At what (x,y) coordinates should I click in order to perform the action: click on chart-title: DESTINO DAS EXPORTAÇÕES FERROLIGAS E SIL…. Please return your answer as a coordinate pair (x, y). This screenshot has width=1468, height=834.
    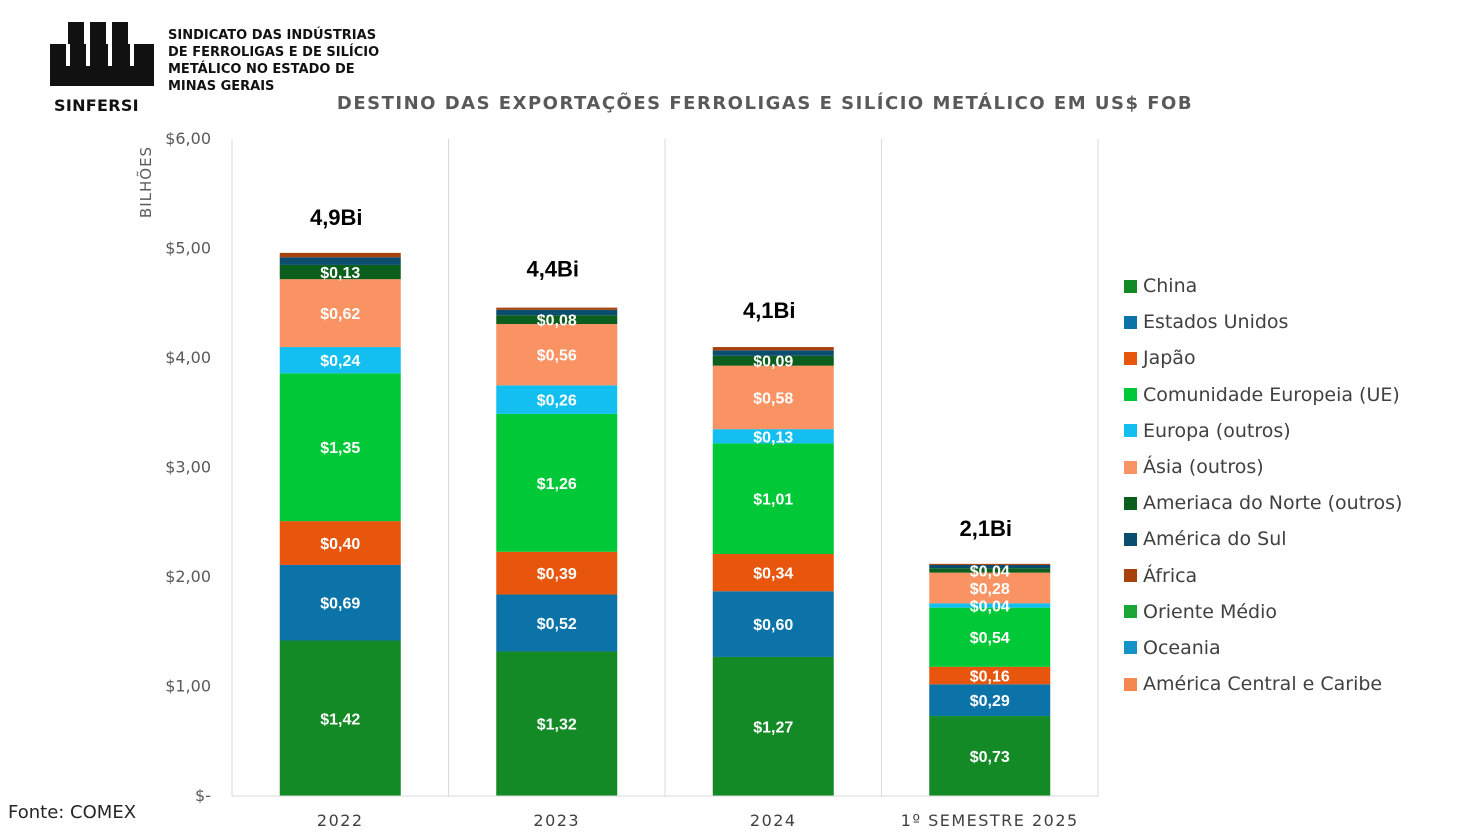
    Looking at the image, I should click on (765, 103).